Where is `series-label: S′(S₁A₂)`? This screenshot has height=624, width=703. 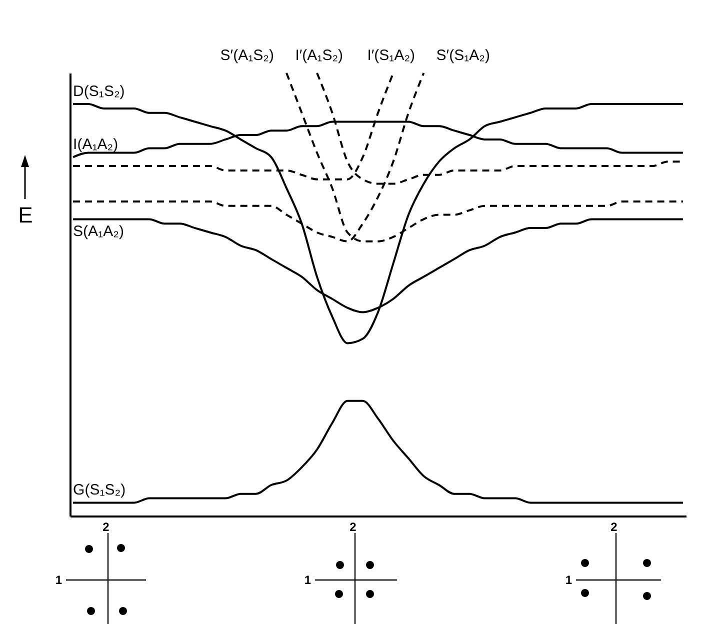
series-label: S′(S₁A₂) is located at coordinates (463, 55).